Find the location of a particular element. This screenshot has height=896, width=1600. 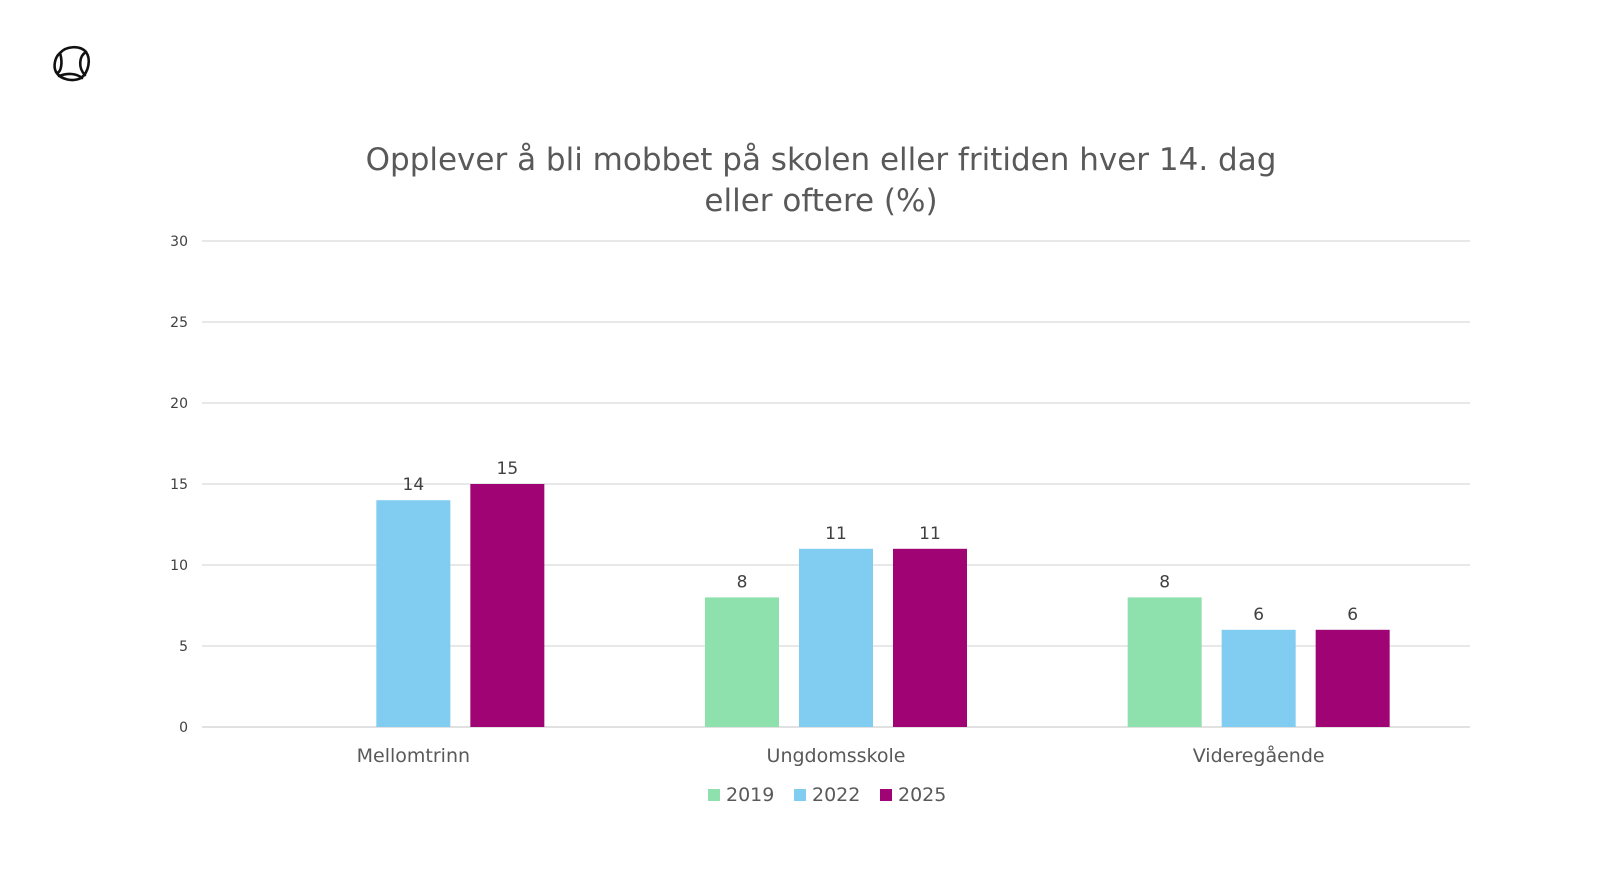

legend: 2019 2022 2025 is located at coordinates (827, 795).